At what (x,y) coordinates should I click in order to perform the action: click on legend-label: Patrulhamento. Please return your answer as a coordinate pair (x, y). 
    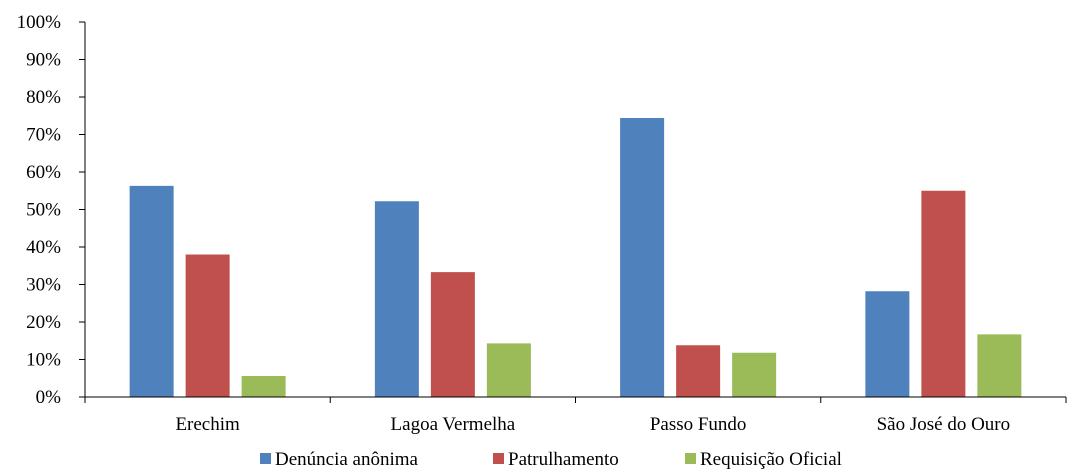
    Looking at the image, I should click on (563, 459).